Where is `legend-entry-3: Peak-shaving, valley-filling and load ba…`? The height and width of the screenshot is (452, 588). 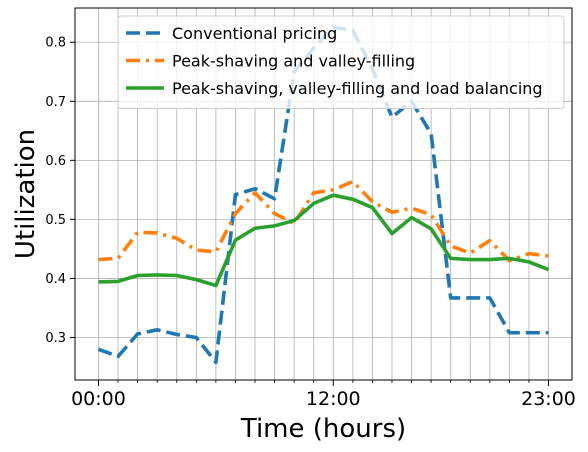 legend-entry-3: Peak-shaving, valley-filling and load ba… is located at coordinates (357, 88).